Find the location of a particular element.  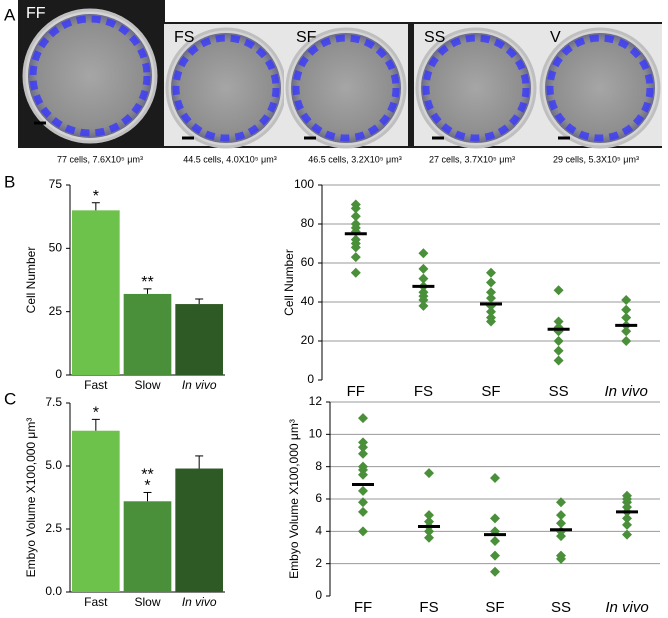

panel-label: B is located at coordinates (9, 181).